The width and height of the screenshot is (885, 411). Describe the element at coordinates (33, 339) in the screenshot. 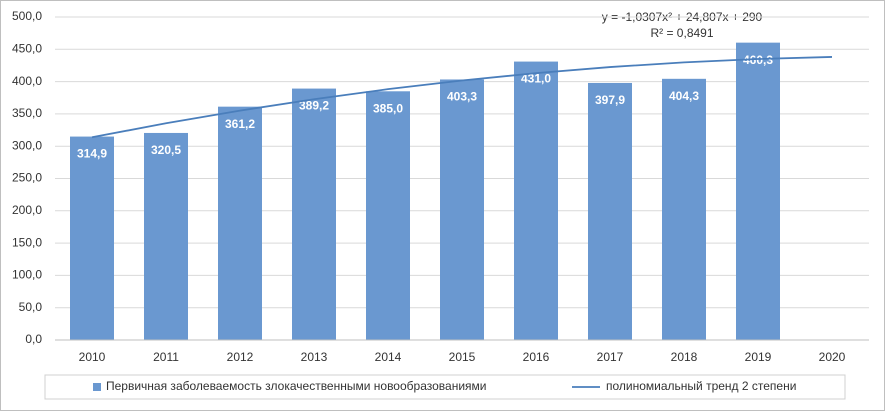

I see `y-tick-label: 0,0` at that location.